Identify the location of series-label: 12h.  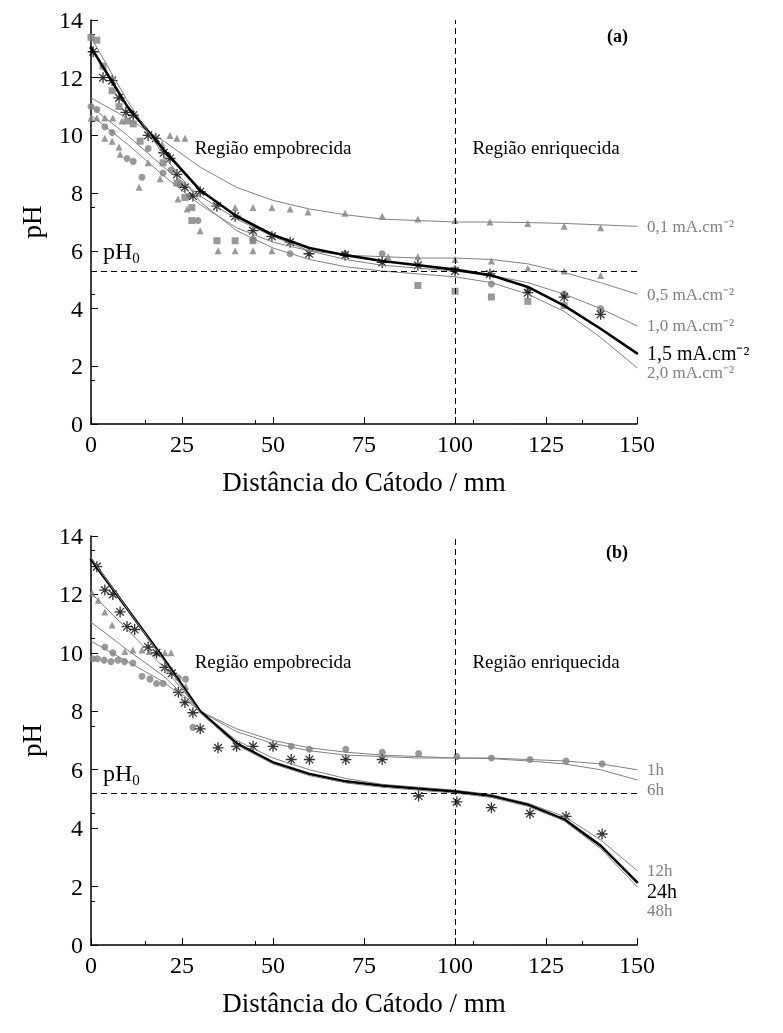
(660, 870).